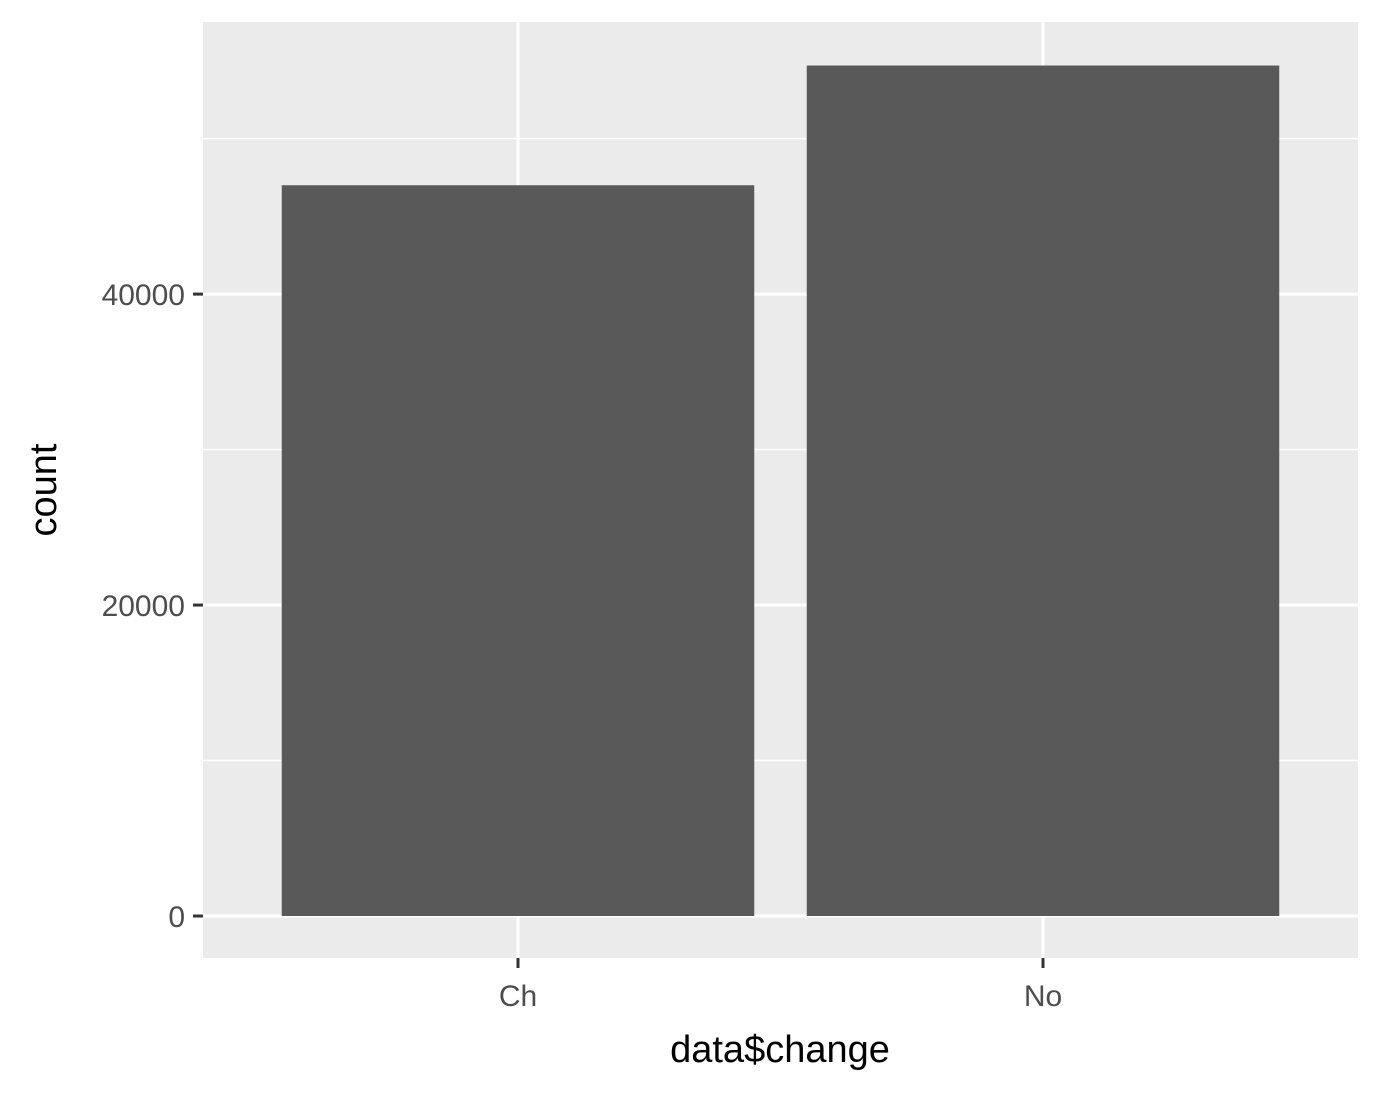  What do you see at coordinates (518, 996) in the screenshot?
I see `x-tick-label: Ch` at bounding box center [518, 996].